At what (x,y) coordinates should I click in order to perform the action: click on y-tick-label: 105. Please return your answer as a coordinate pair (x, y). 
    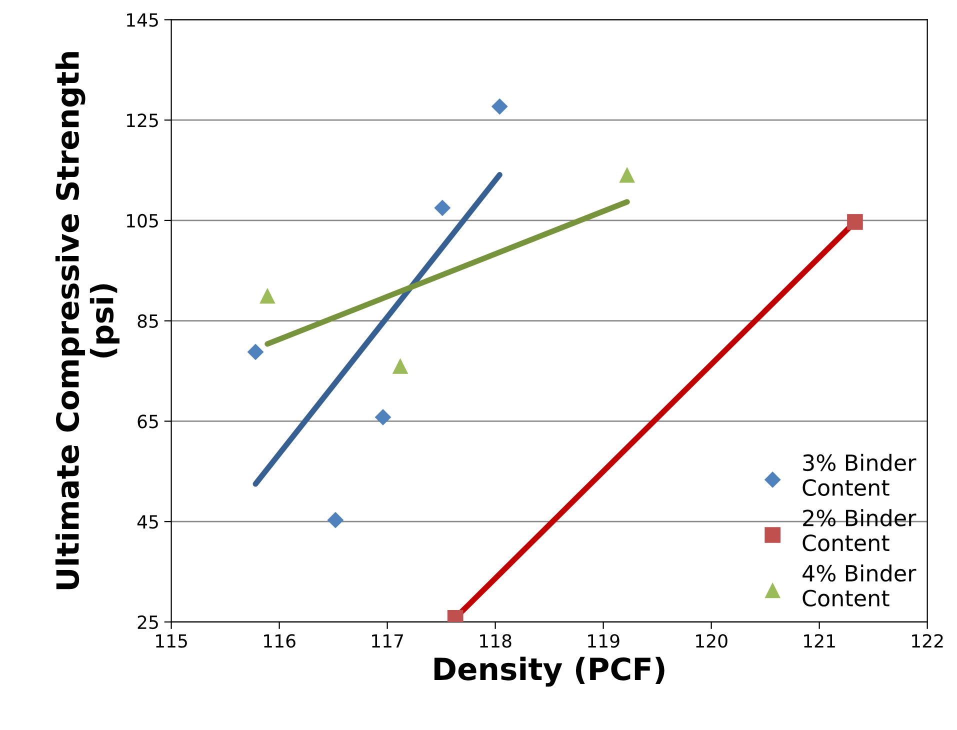
    Looking at the image, I should click on (142, 221).